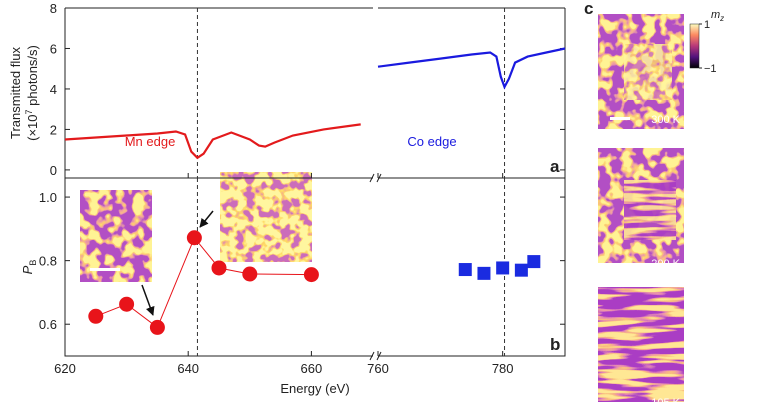  Describe the element at coordinates (665, 403) in the screenshot. I see `image-label: 105 K` at that location.